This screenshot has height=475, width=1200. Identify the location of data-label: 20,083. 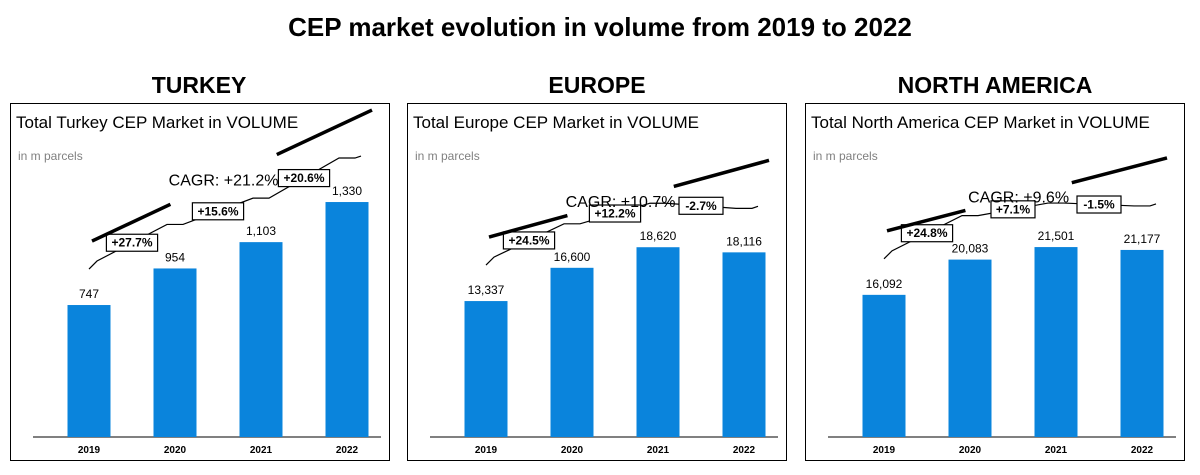
(970, 249).